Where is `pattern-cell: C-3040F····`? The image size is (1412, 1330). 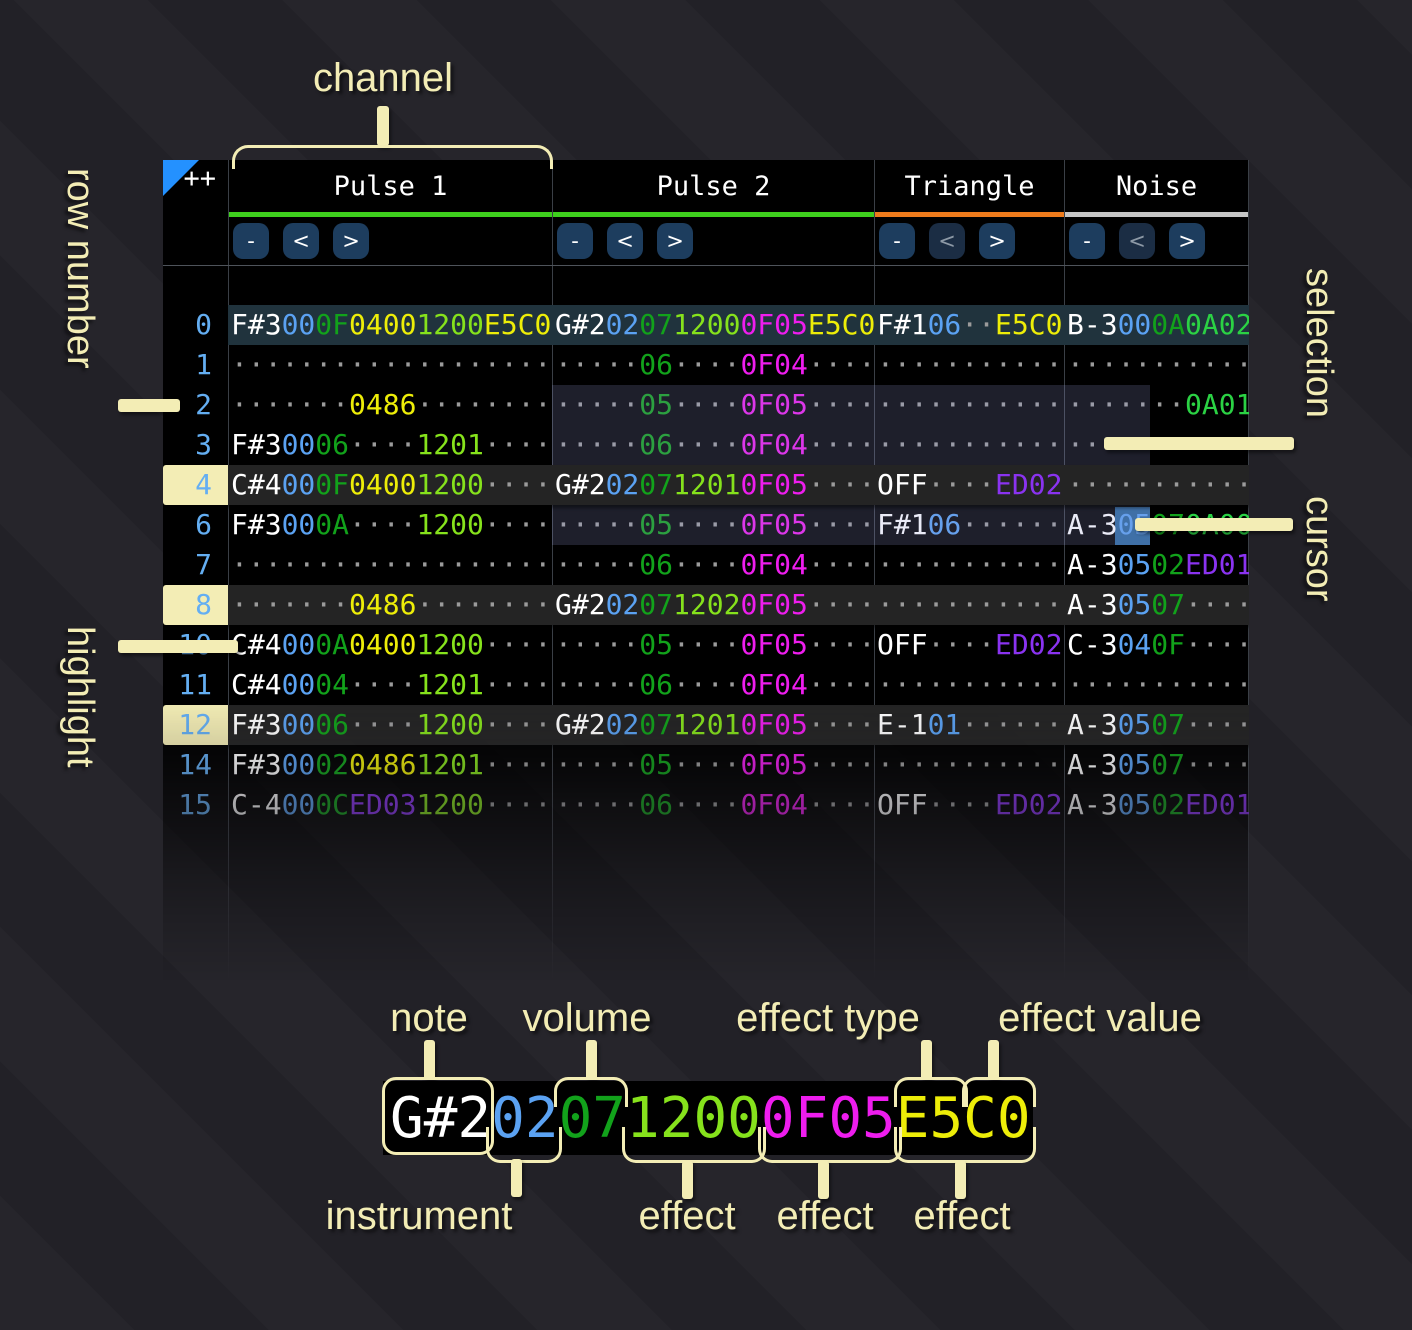
pattern-cell: C-3040F···· is located at coordinates (1156, 645).